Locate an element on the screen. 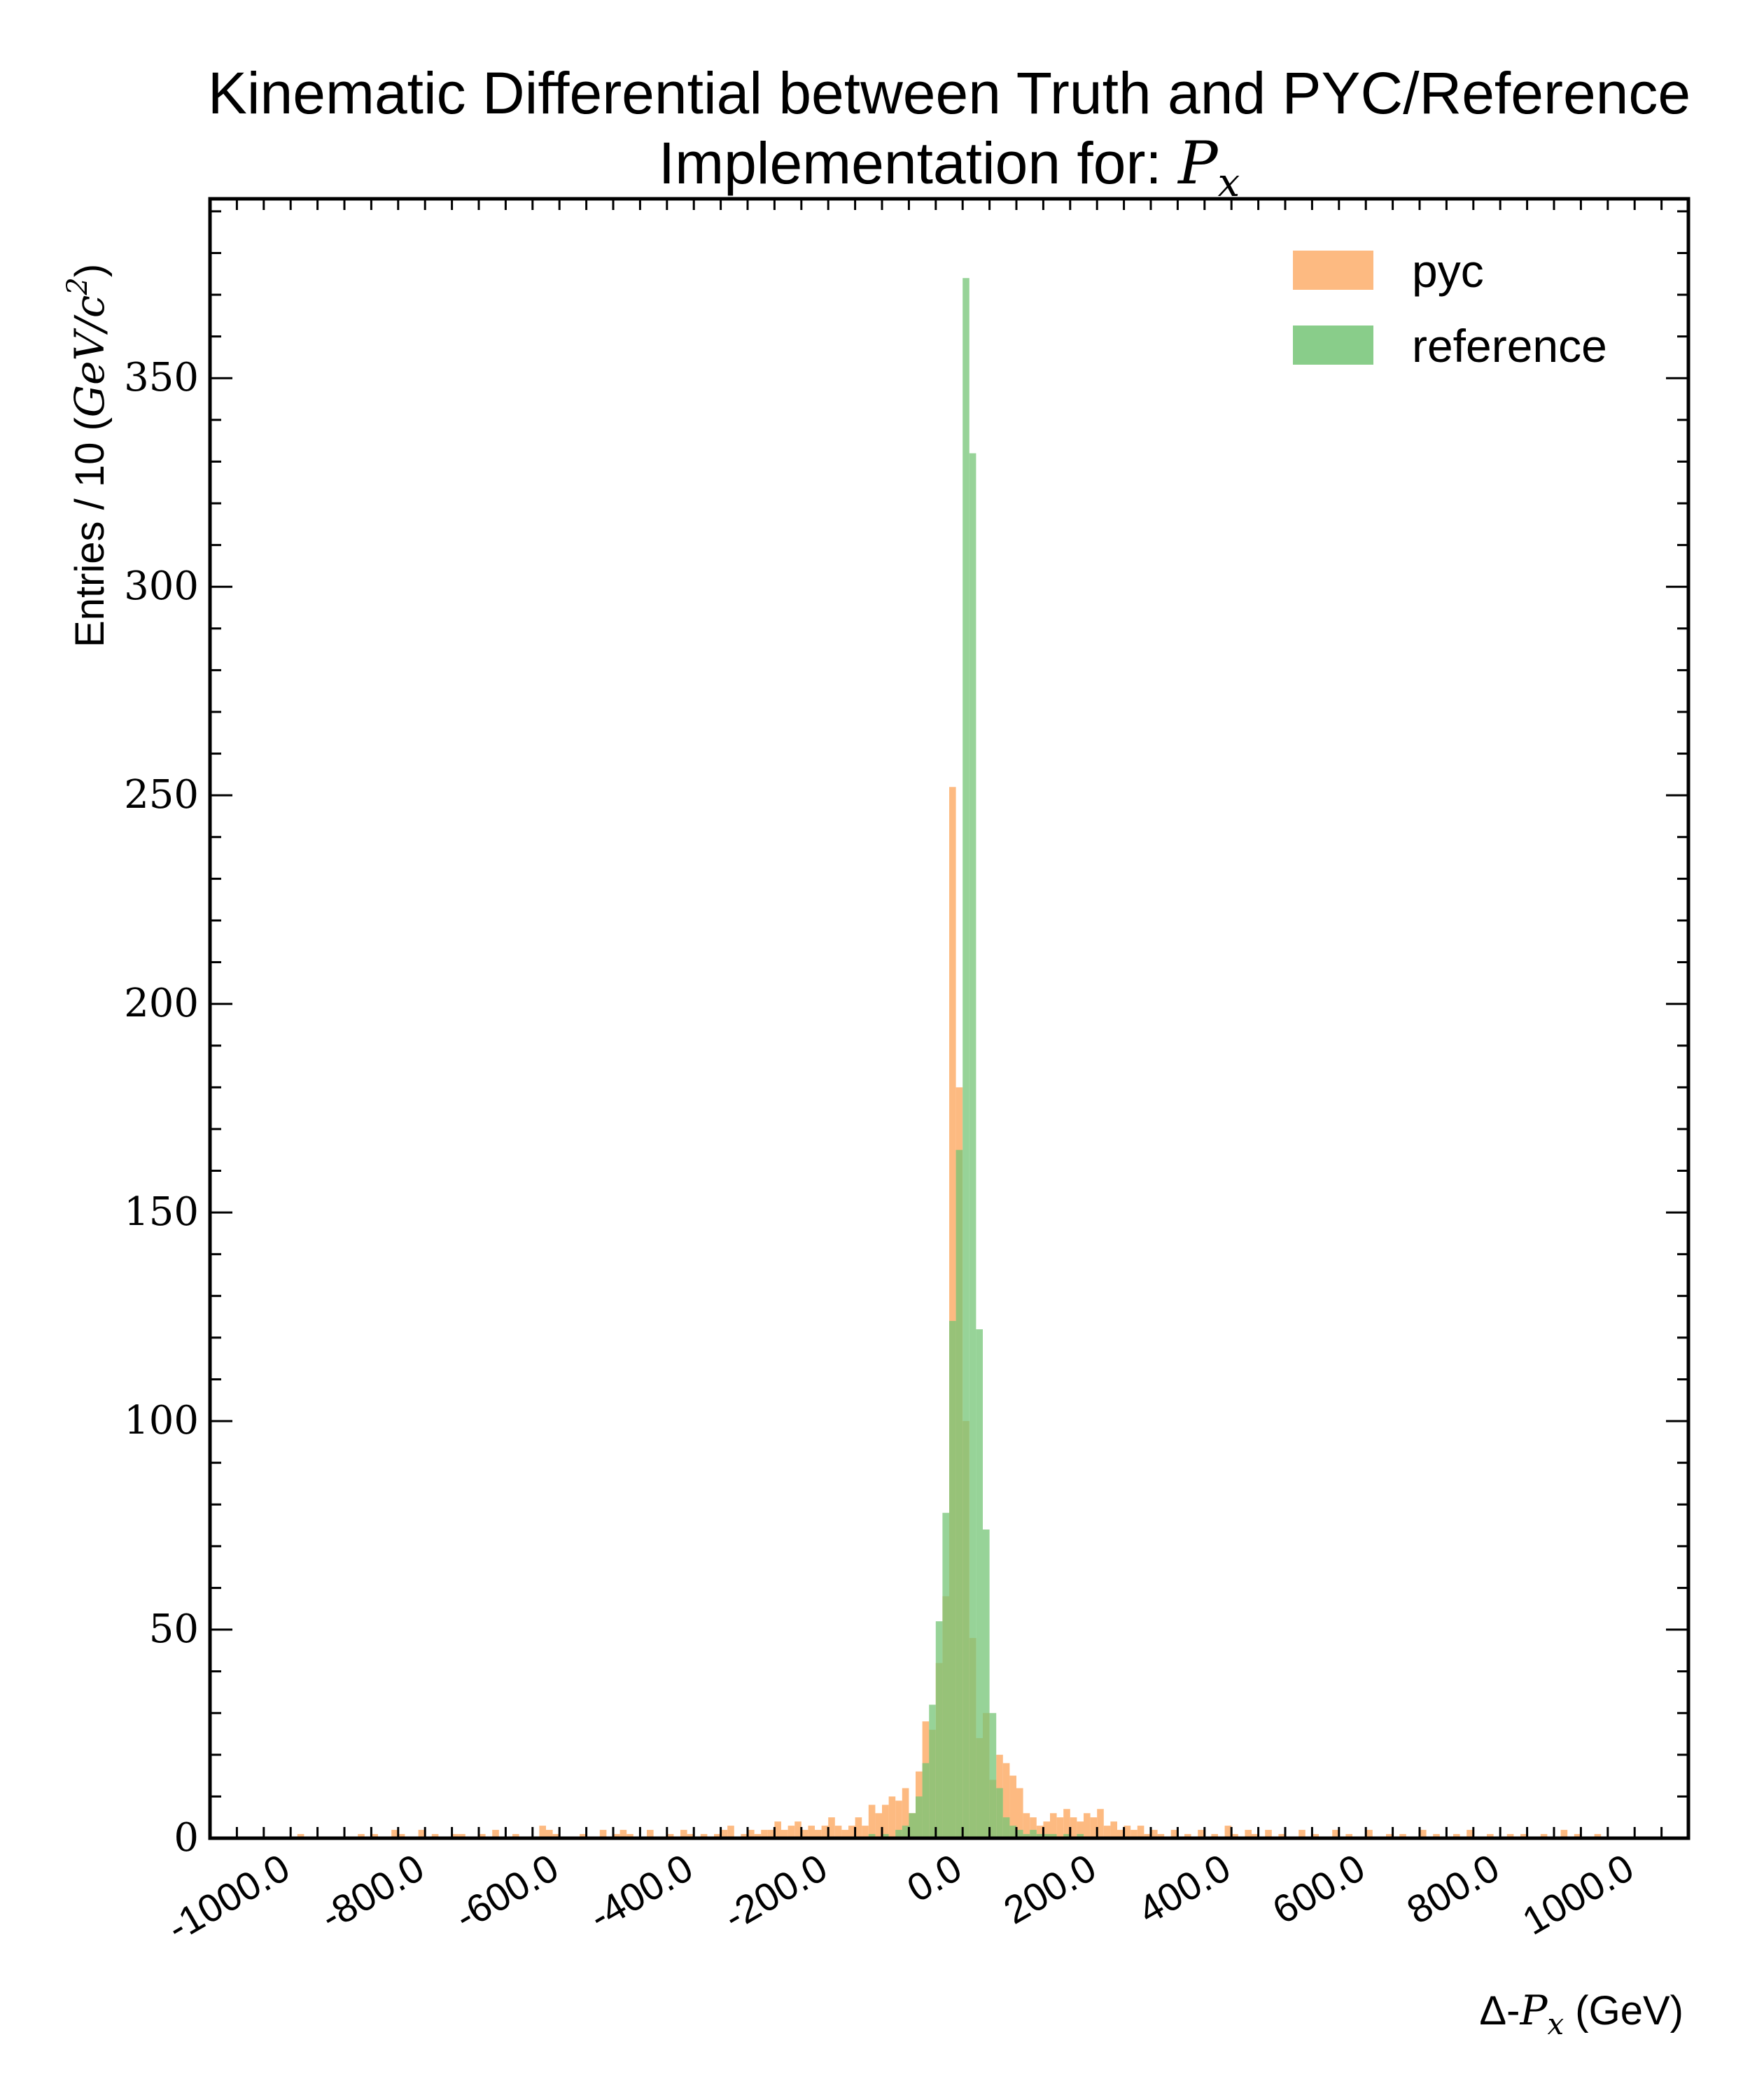 This screenshot has height=2100, width=1750. y-tick-label: 200 is located at coordinates (161, 1003).